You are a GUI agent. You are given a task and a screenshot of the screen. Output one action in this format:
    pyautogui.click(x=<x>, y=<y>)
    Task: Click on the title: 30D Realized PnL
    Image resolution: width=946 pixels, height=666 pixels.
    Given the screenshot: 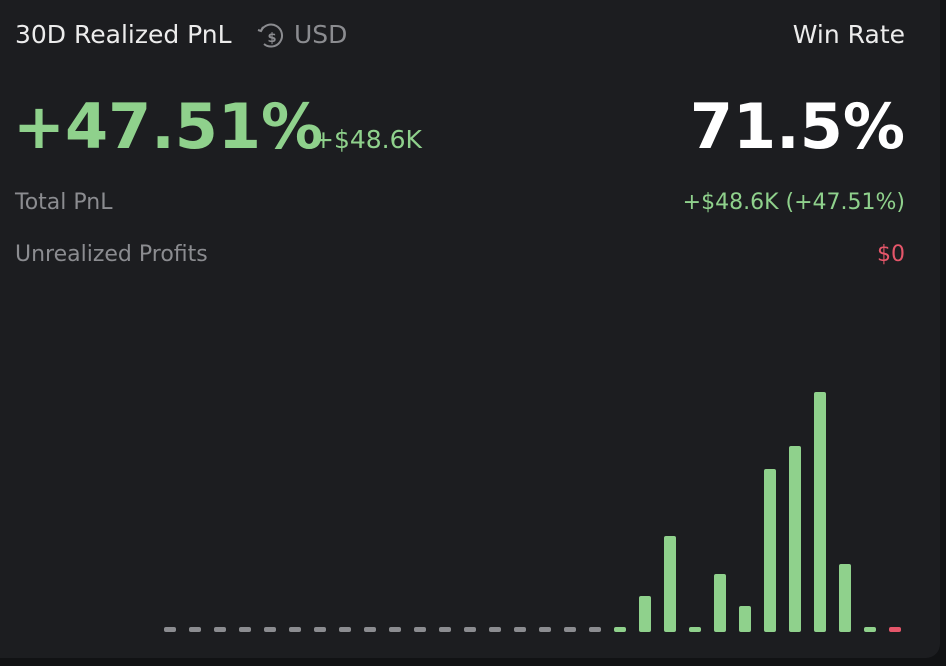 What is the action you would take?
    pyautogui.click(x=123, y=34)
    